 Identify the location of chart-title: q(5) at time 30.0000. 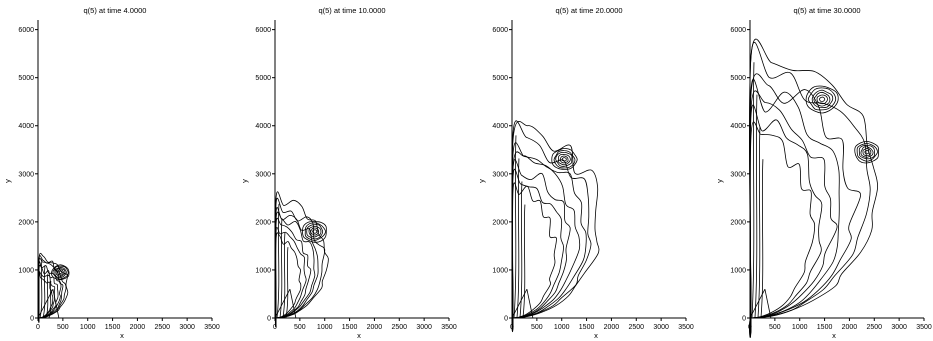
(826, 10).